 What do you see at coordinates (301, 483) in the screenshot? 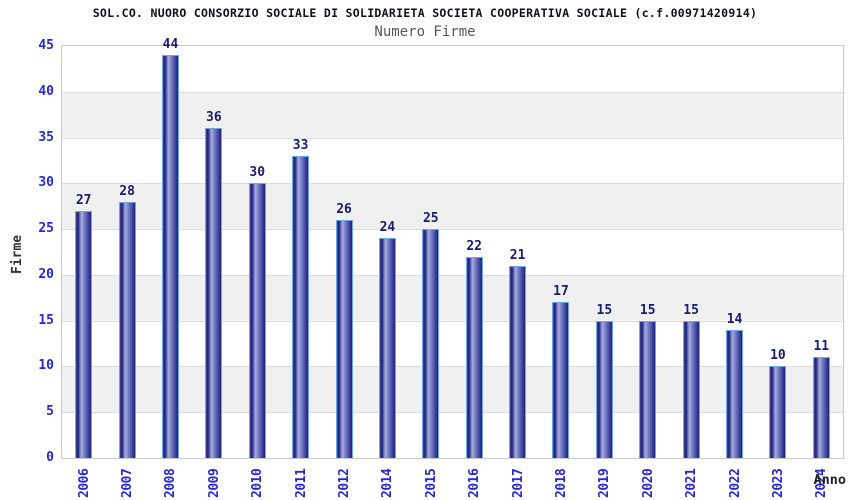
I see `x-tick-label: 2011` at bounding box center [301, 483].